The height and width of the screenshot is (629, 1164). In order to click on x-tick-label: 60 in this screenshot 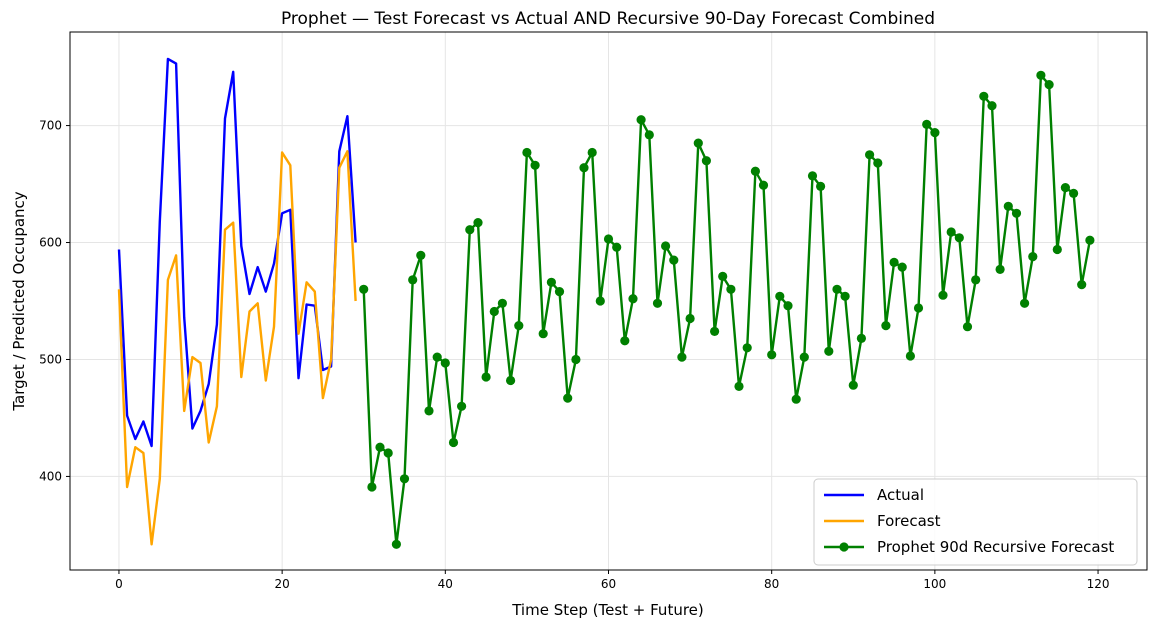, I will do `click(608, 584)`.